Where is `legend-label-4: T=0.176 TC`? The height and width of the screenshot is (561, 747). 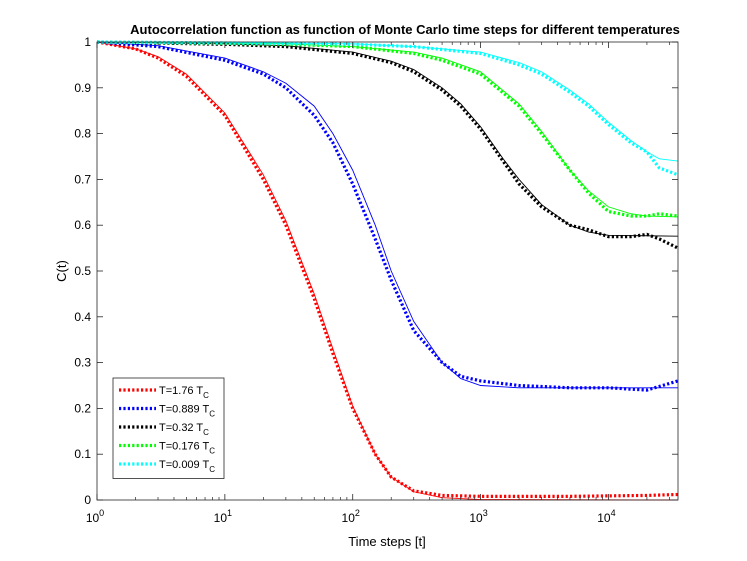 legend-label-4: T=0.176 TC is located at coordinates (187, 448).